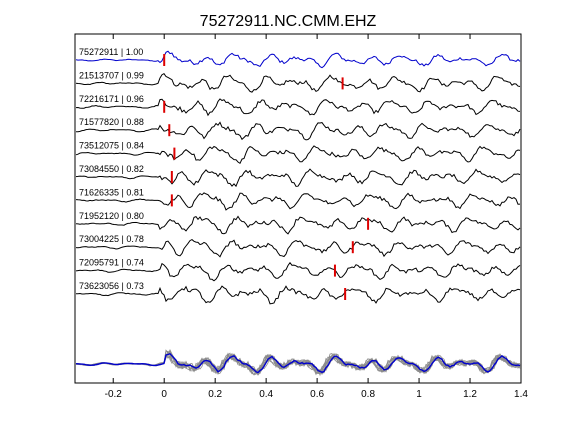 The image size is (576, 432). What do you see at coordinates (419, 394) in the screenshot?
I see `x-tick-label: 1` at bounding box center [419, 394].